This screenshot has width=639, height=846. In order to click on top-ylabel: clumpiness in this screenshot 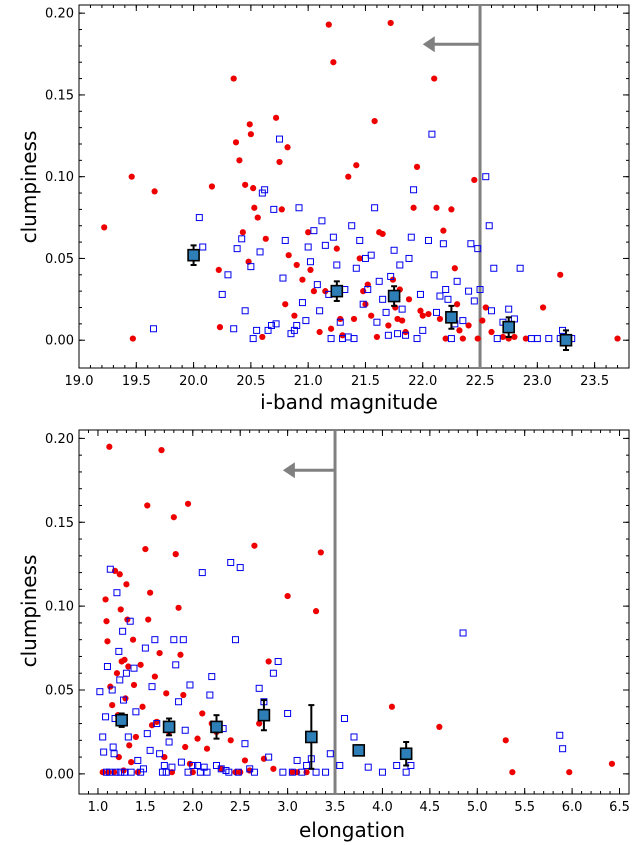, I will do `click(29, 187)`.